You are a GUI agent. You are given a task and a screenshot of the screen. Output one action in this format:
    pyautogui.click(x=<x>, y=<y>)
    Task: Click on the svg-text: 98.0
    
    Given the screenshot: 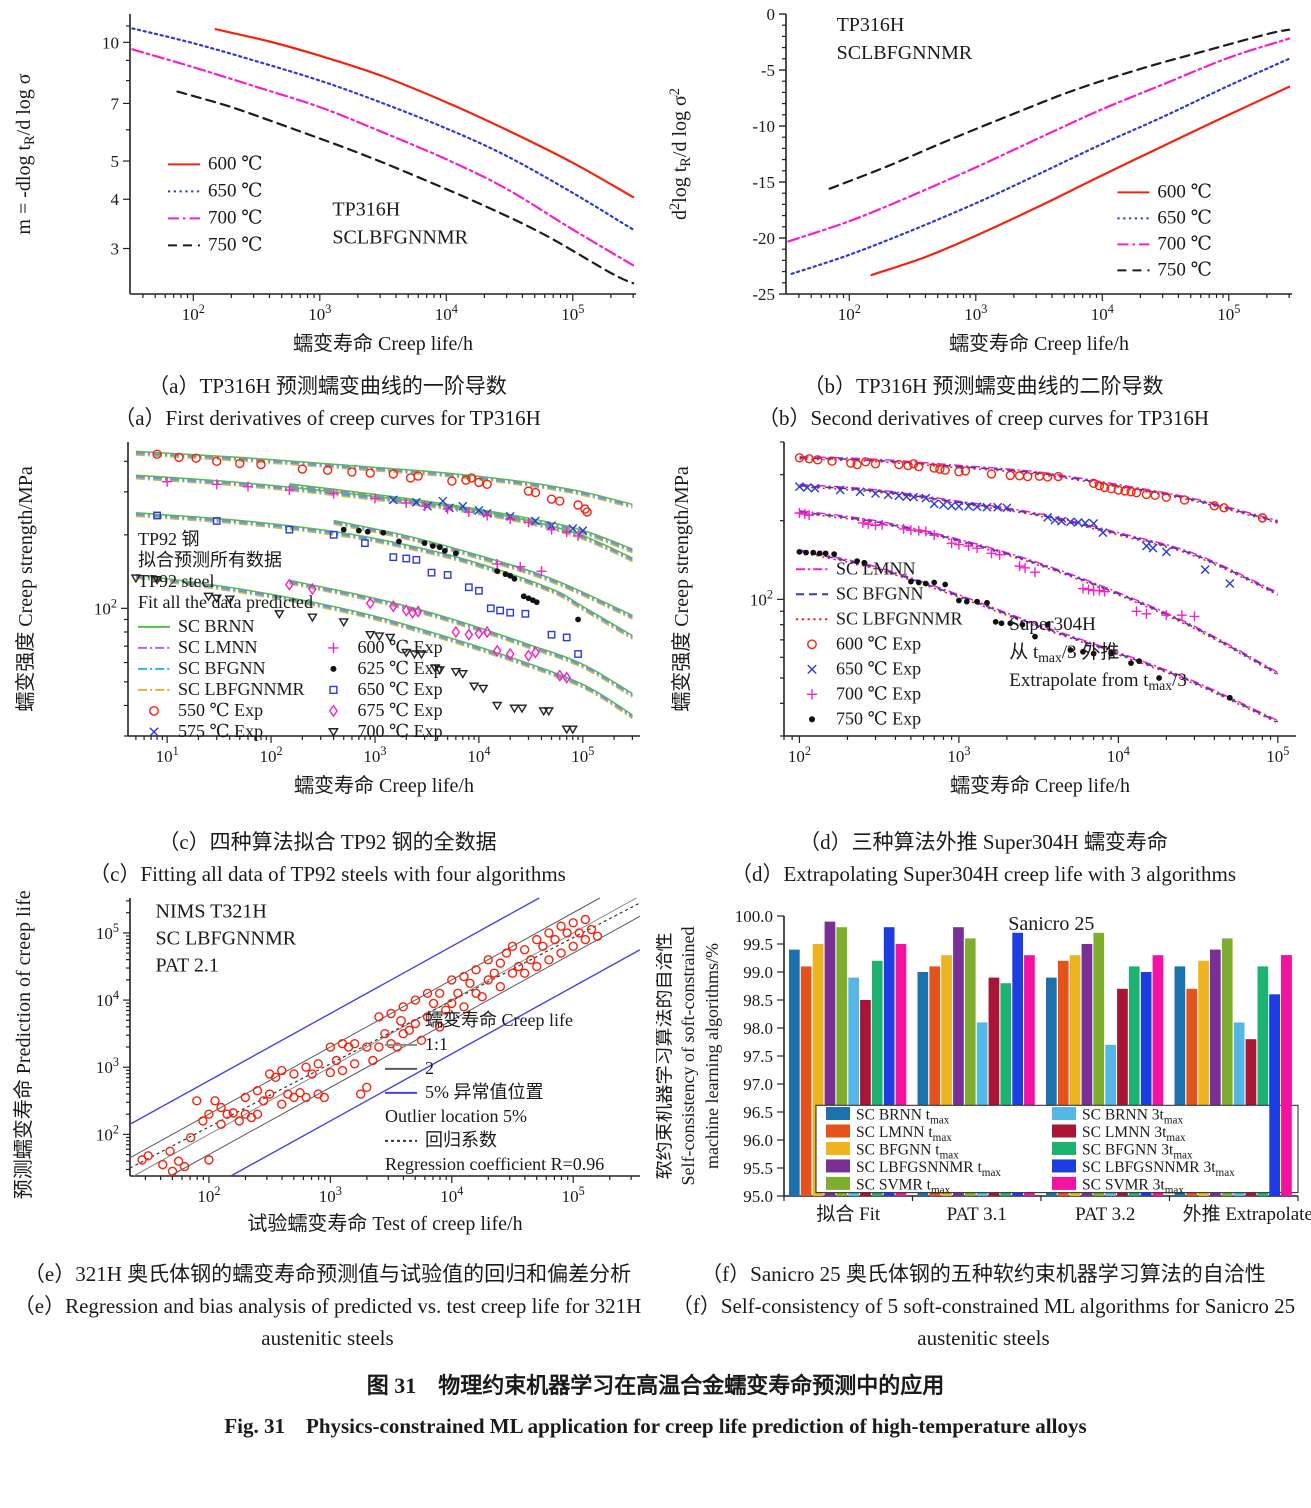 What is the action you would take?
    pyautogui.click(x=758, y=1028)
    